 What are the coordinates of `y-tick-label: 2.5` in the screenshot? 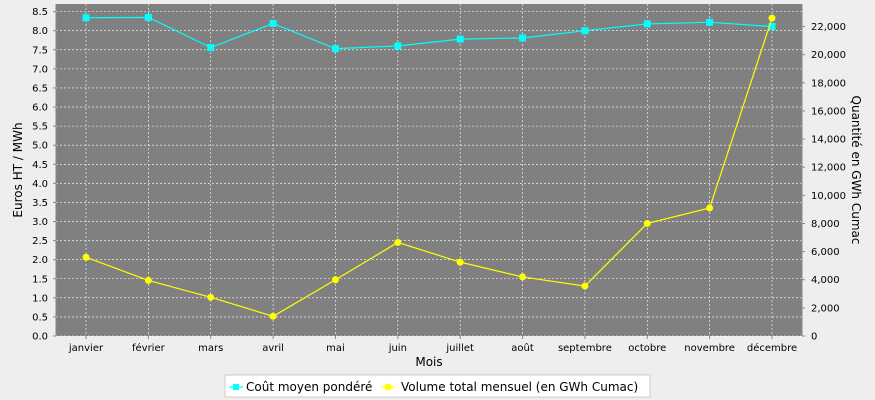 It's located at (40, 241).